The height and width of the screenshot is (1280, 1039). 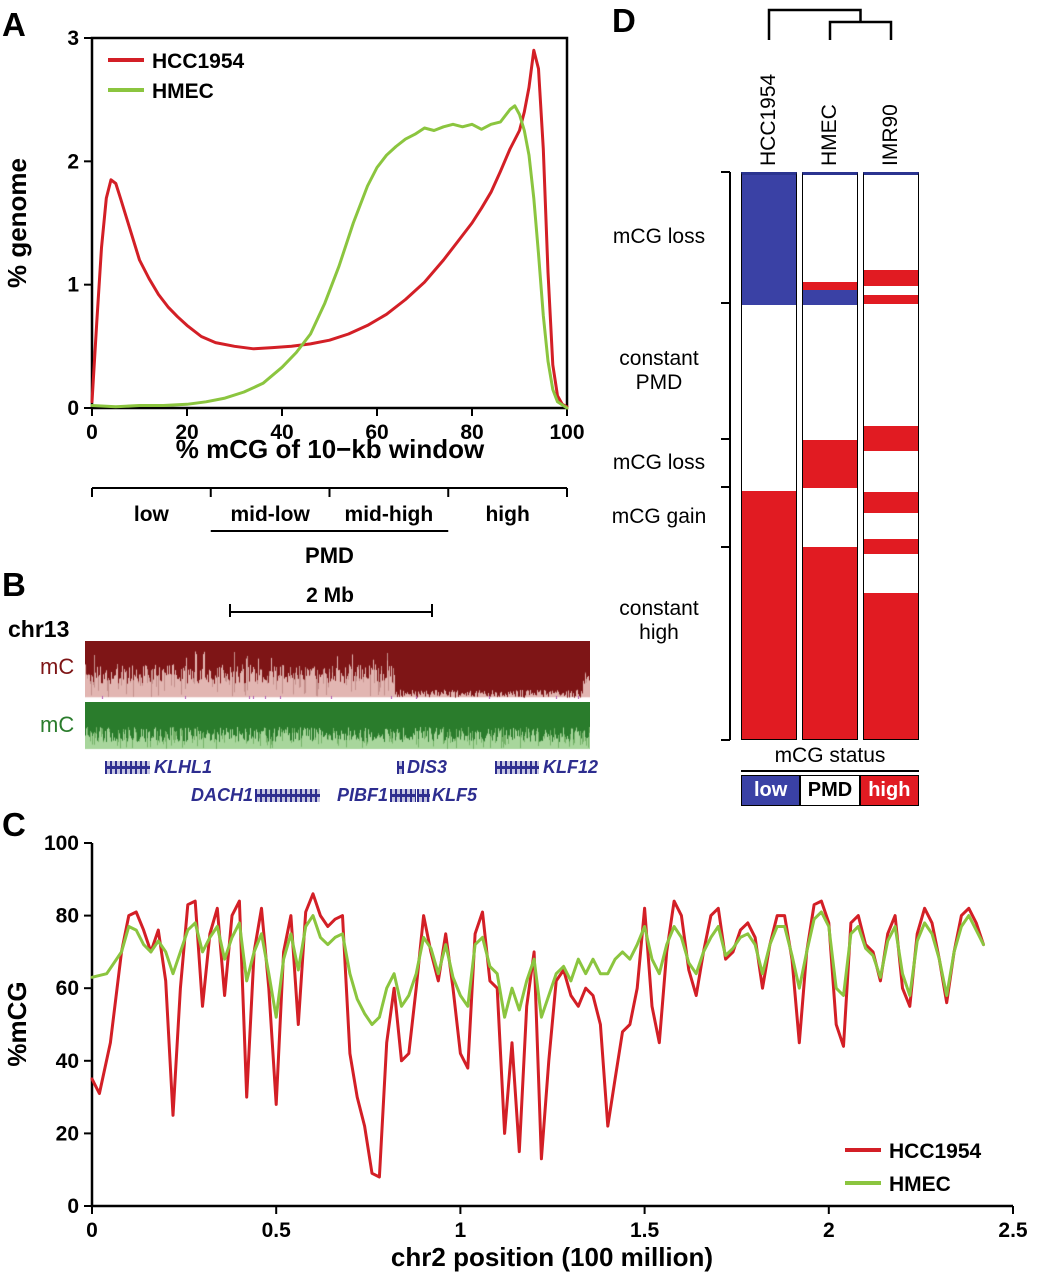 What do you see at coordinates (57, 666) in the screenshot?
I see `track-label-mc-hcc1954: mC` at bounding box center [57, 666].